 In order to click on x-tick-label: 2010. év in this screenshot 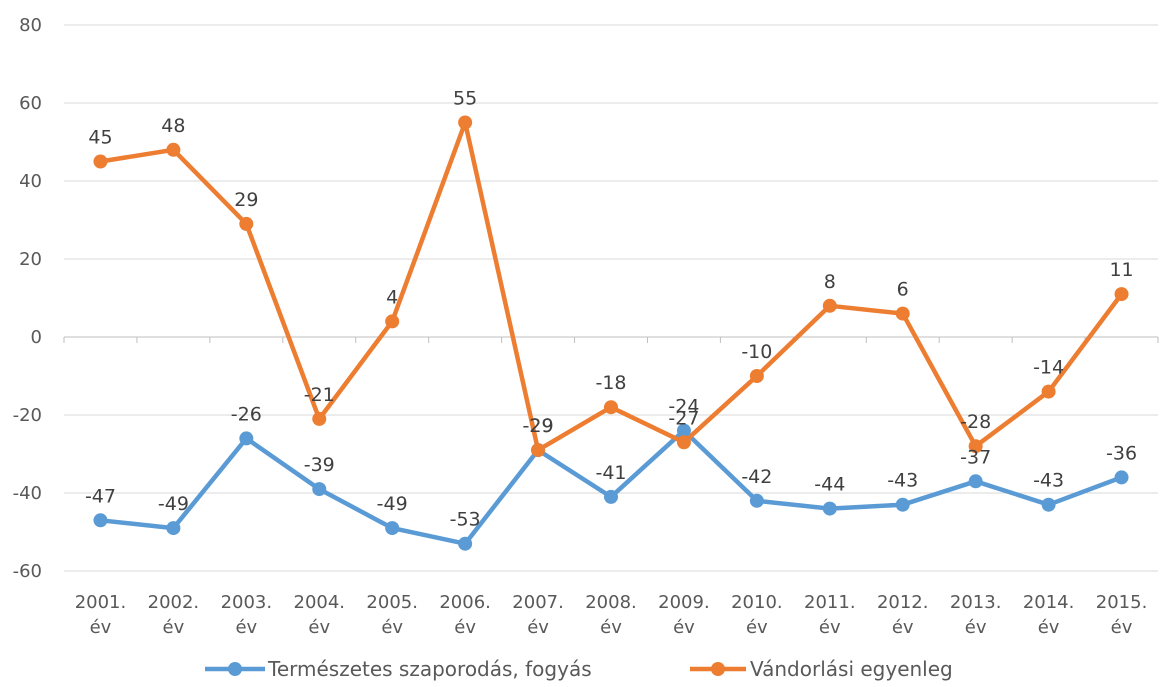, I will do `click(757, 615)`.